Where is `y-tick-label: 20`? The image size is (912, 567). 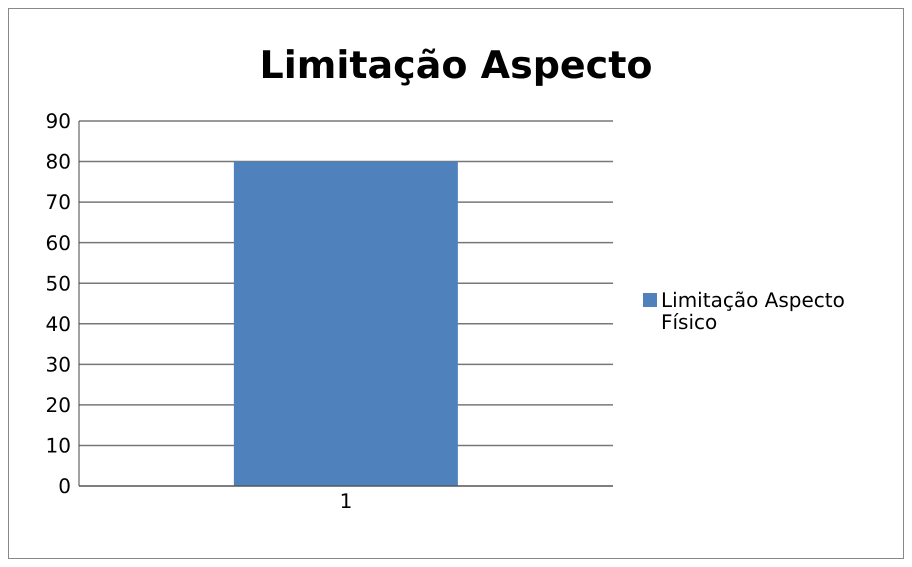 y-tick-label: 20 is located at coordinates (58, 404).